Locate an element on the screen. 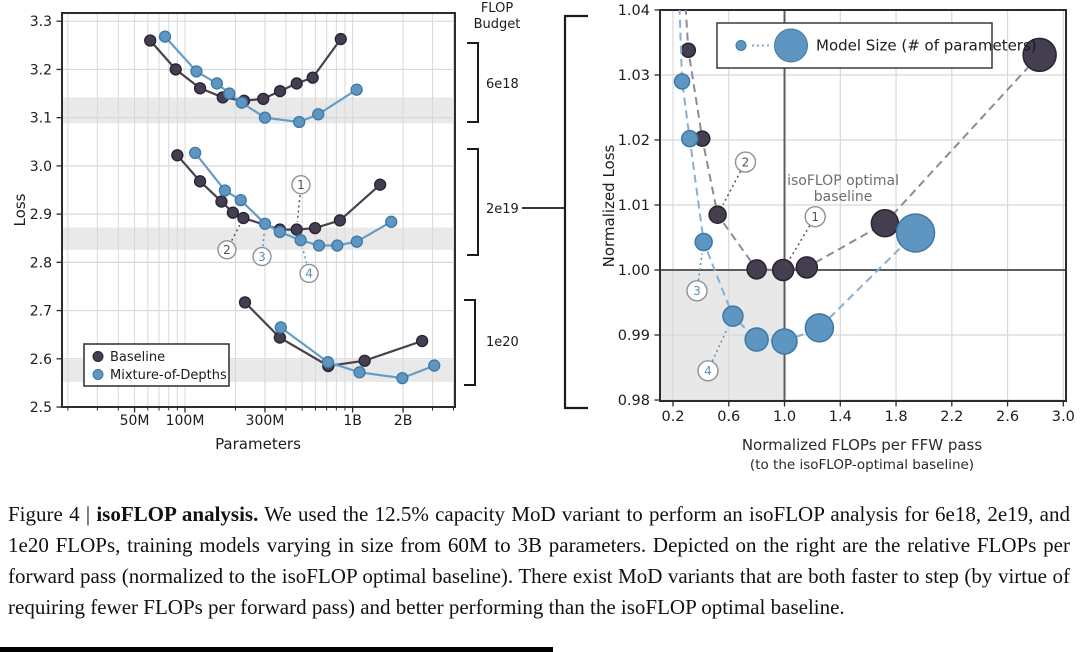 The image size is (1080, 652). legend-label-mod: Mixture-of-Depths is located at coordinates (168, 375).